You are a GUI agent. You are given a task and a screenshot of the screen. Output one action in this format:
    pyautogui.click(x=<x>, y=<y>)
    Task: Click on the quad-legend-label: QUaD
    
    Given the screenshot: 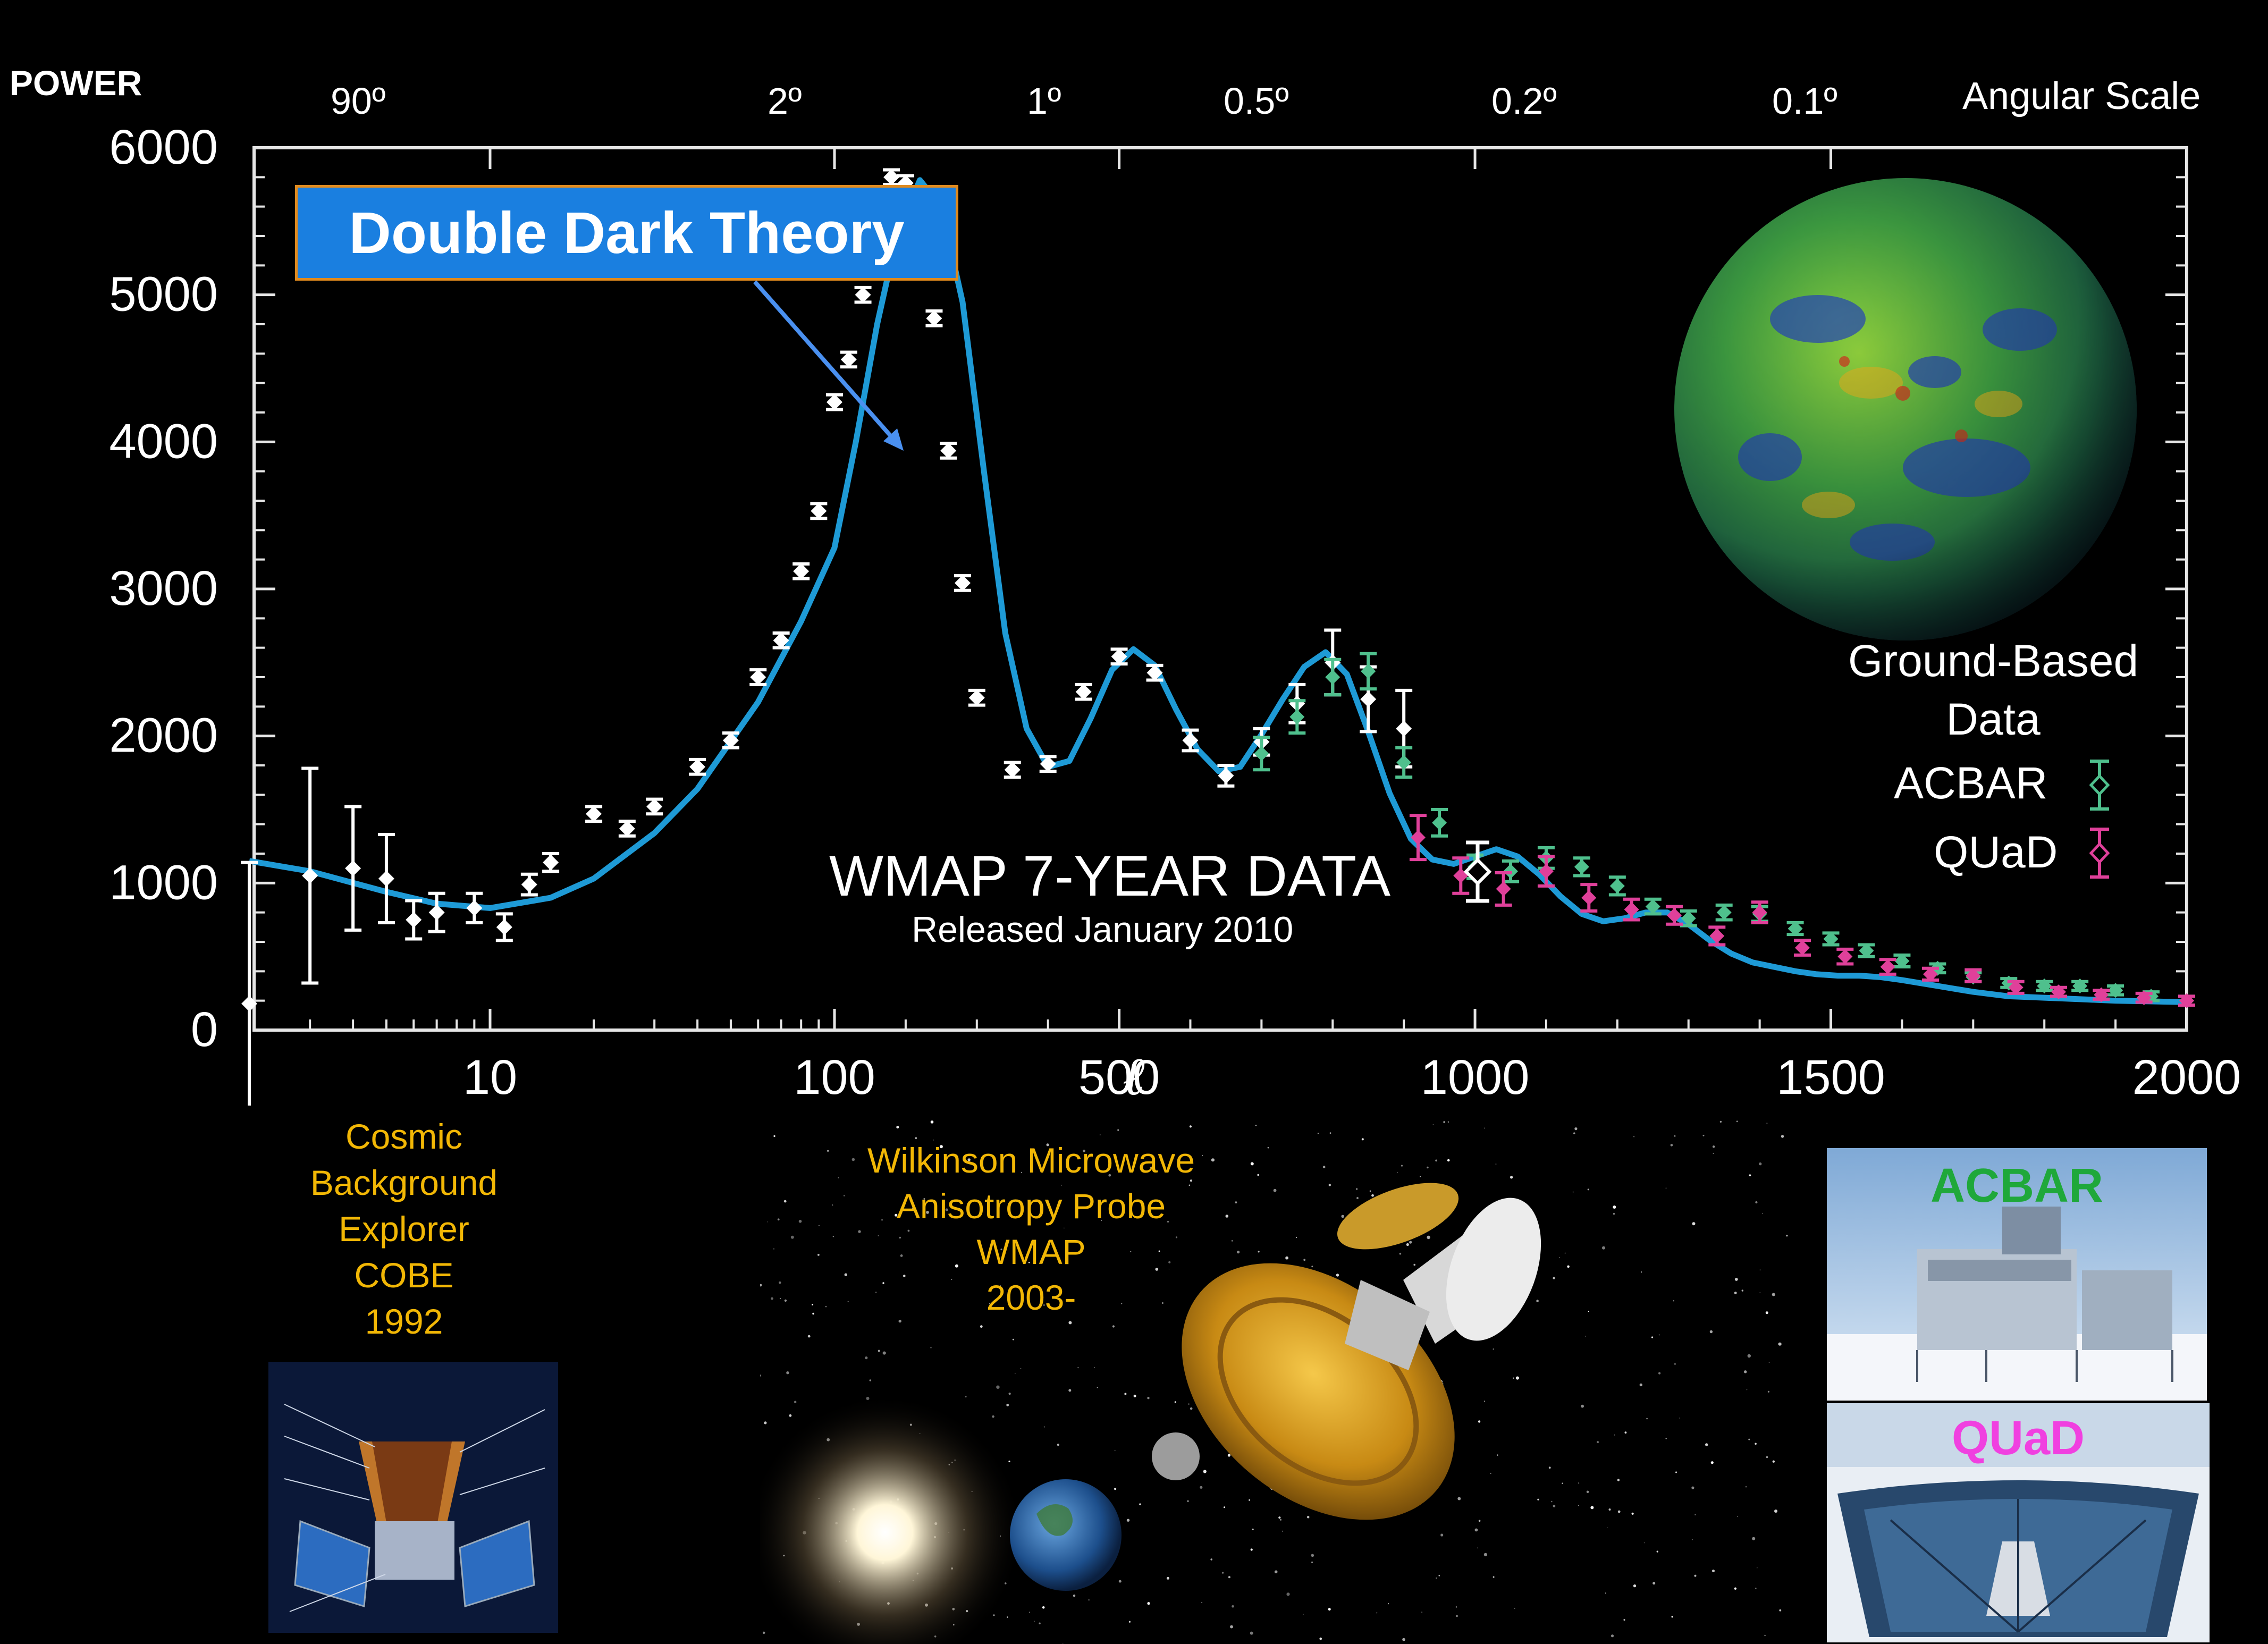 What is the action you would take?
    pyautogui.click(x=1996, y=852)
    